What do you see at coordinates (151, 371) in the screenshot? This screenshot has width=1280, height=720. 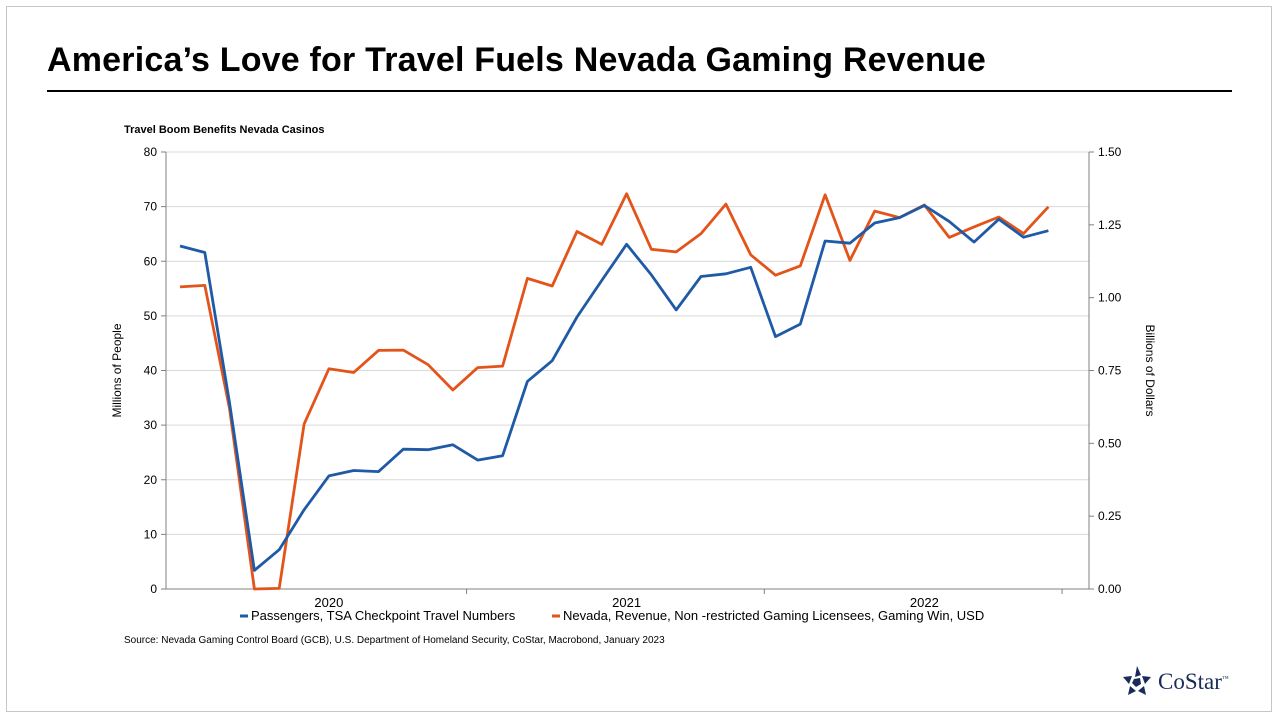 I see `y-tick-label: 40` at bounding box center [151, 371].